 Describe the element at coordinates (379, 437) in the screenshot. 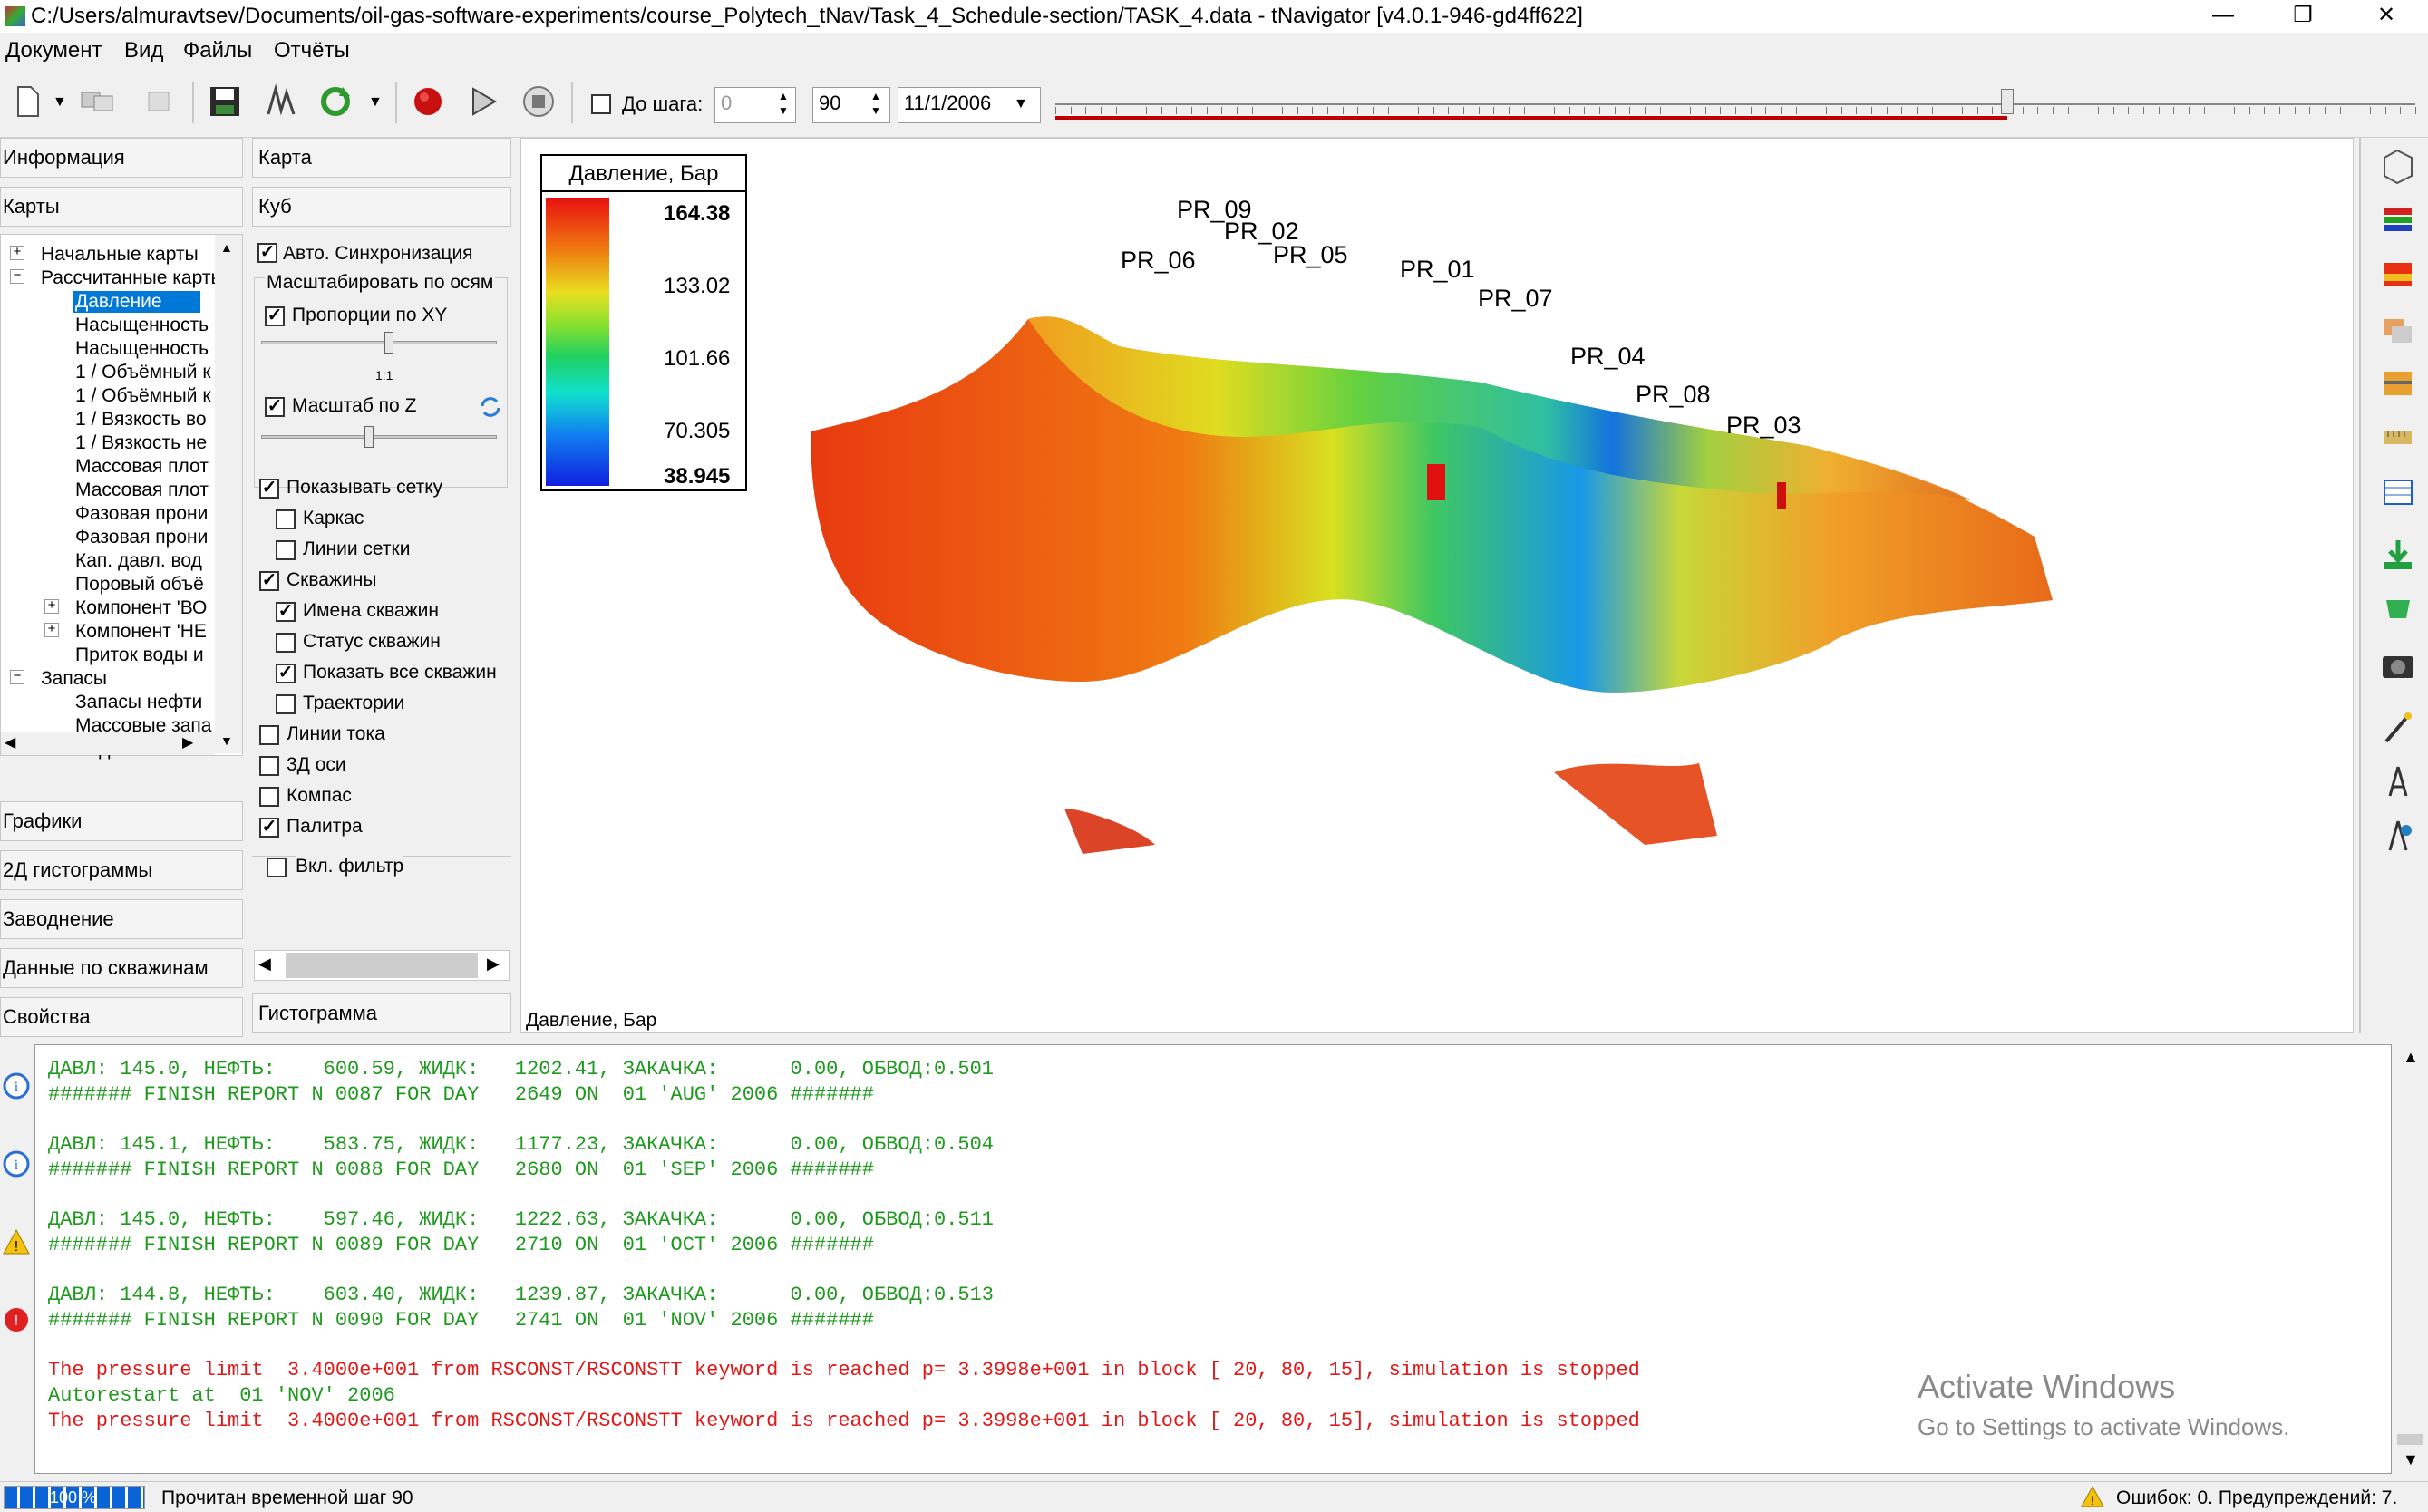

I see `scale-z-slider` at that location.